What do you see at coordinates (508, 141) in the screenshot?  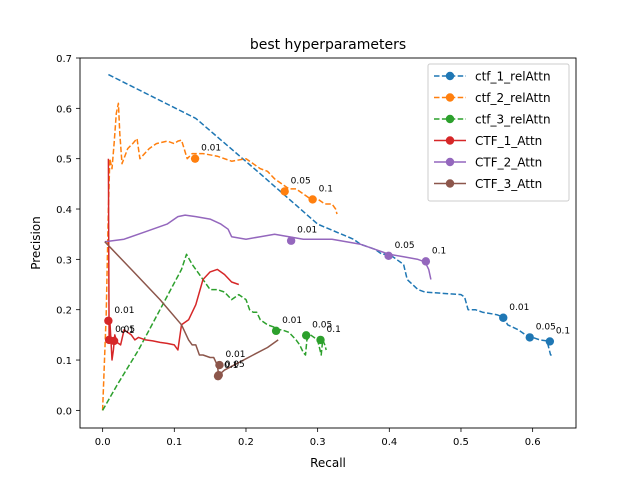 I see `legend-label: CTF_1_Attn` at bounding box center [508, 141].